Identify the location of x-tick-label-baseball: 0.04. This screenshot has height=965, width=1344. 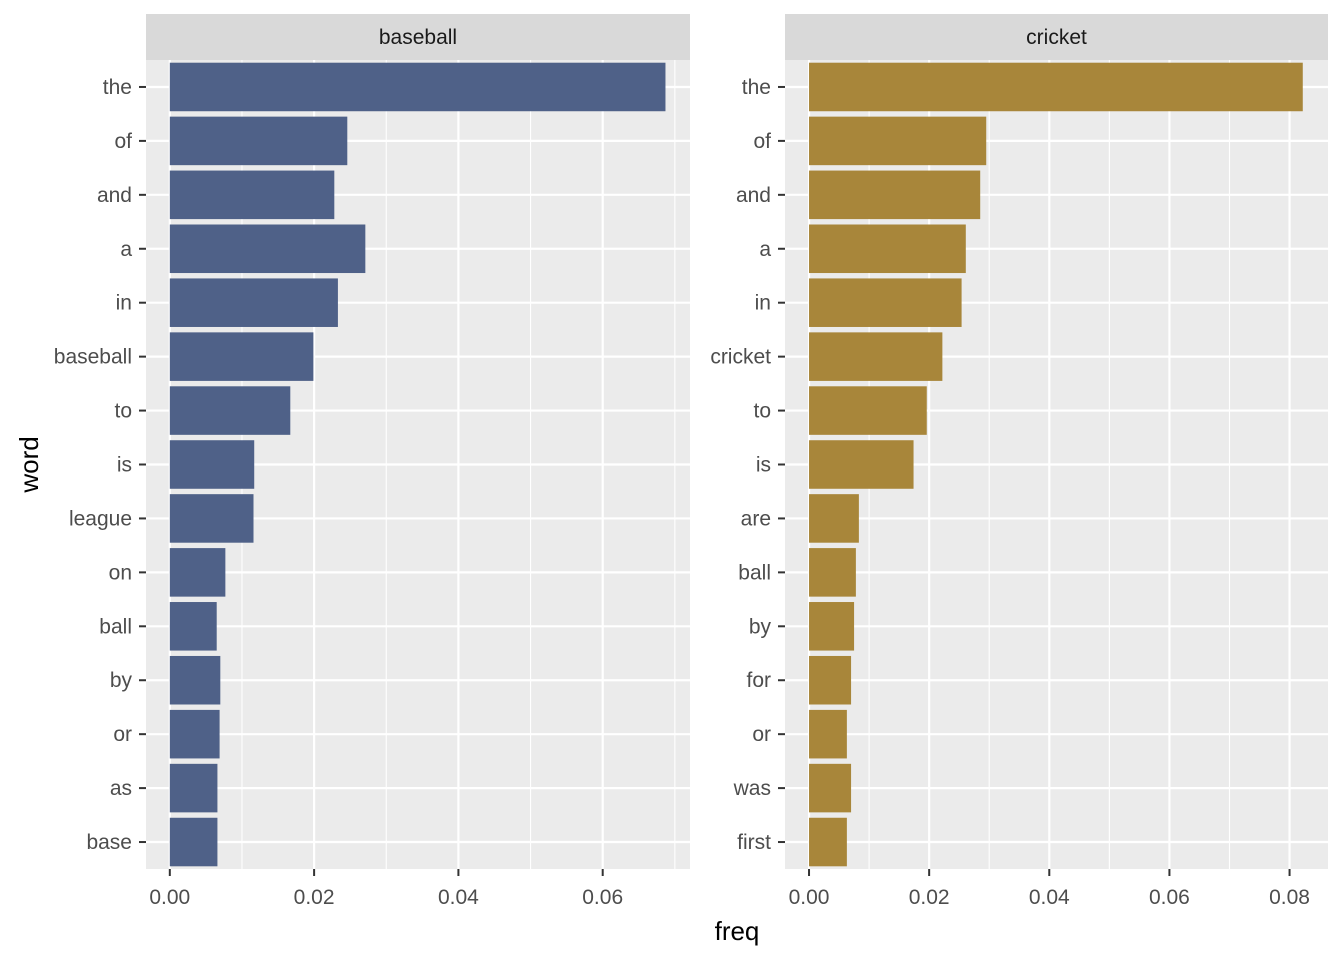
(458, 897).